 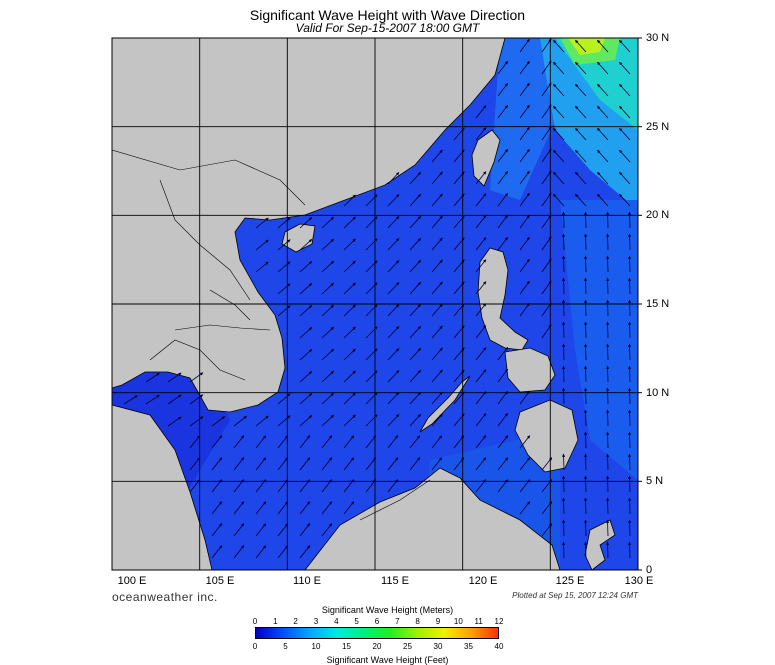 I want to click on feet-tick-0: 0, so click(x=255, y=646).